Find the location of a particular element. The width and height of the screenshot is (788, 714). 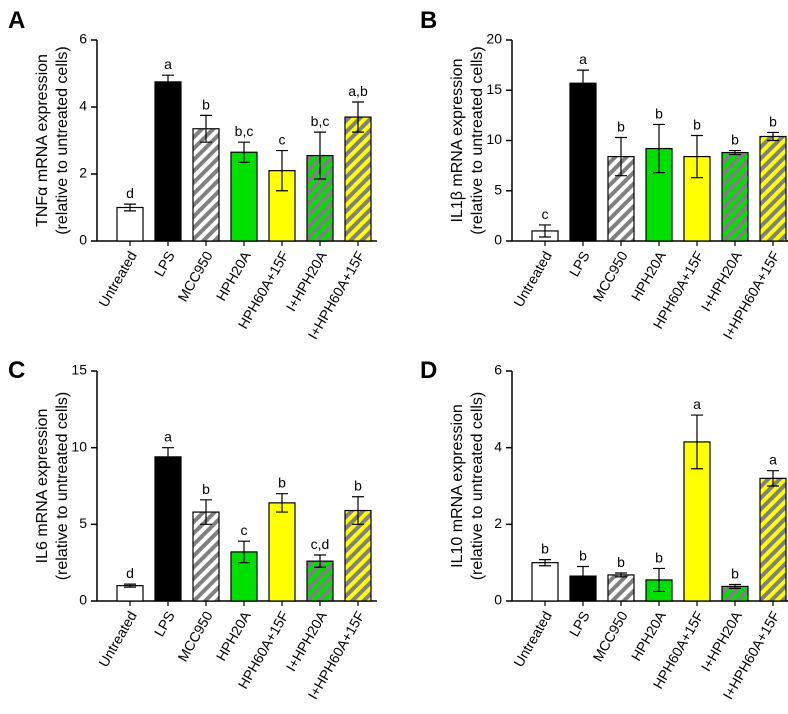

y-axis-label: IL10 mRNA expression is located at coordinates (457, 486).